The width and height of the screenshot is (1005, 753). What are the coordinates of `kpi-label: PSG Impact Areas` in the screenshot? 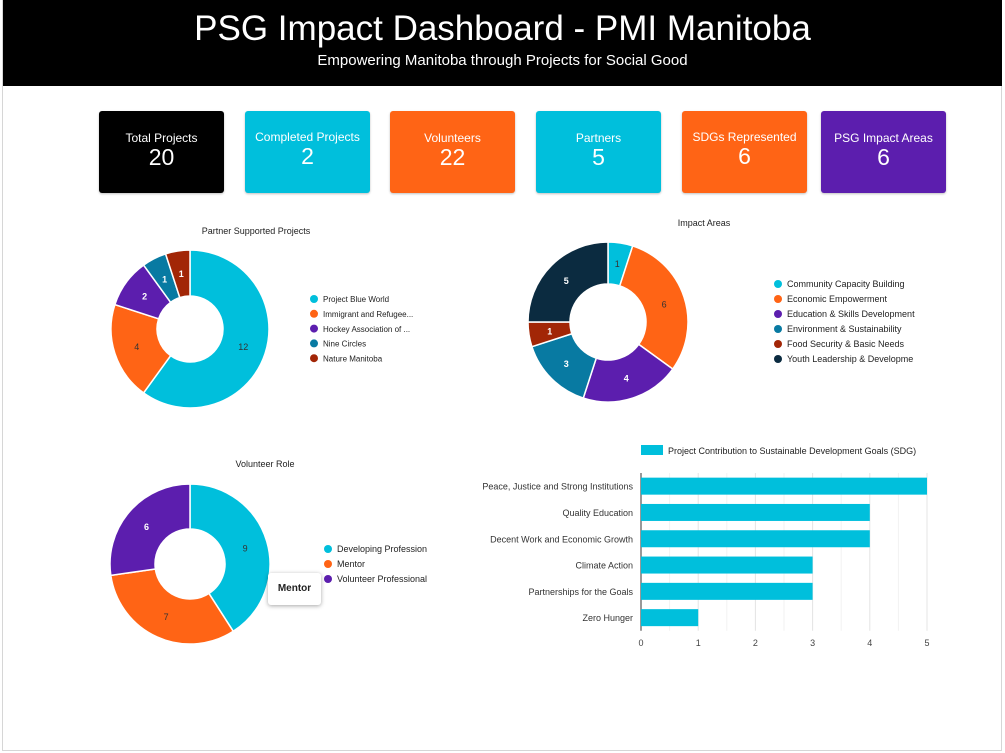 It's located at (883, 138).